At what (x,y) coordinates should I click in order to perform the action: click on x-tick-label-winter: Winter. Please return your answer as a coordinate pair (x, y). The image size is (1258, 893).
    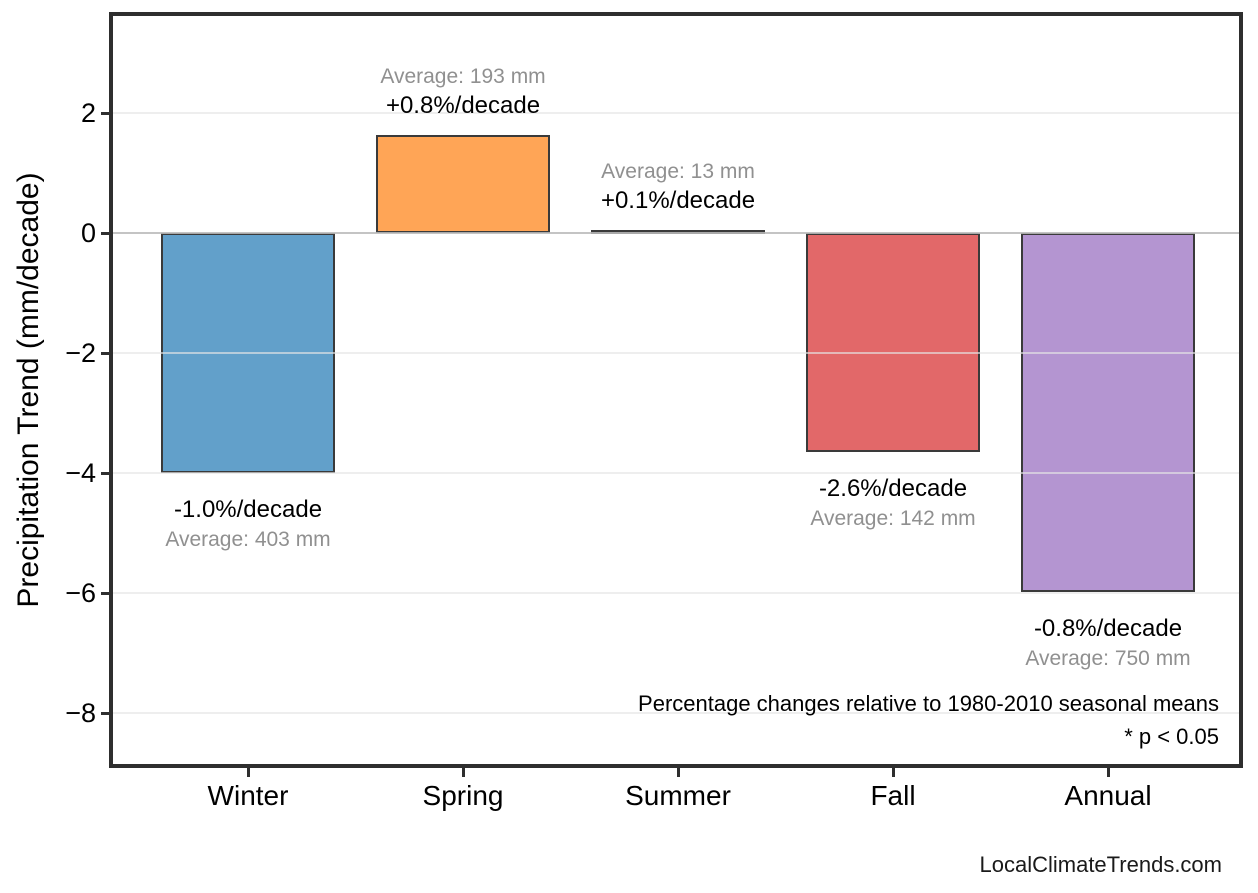
    Looking at the image, I should click on (248, 795).